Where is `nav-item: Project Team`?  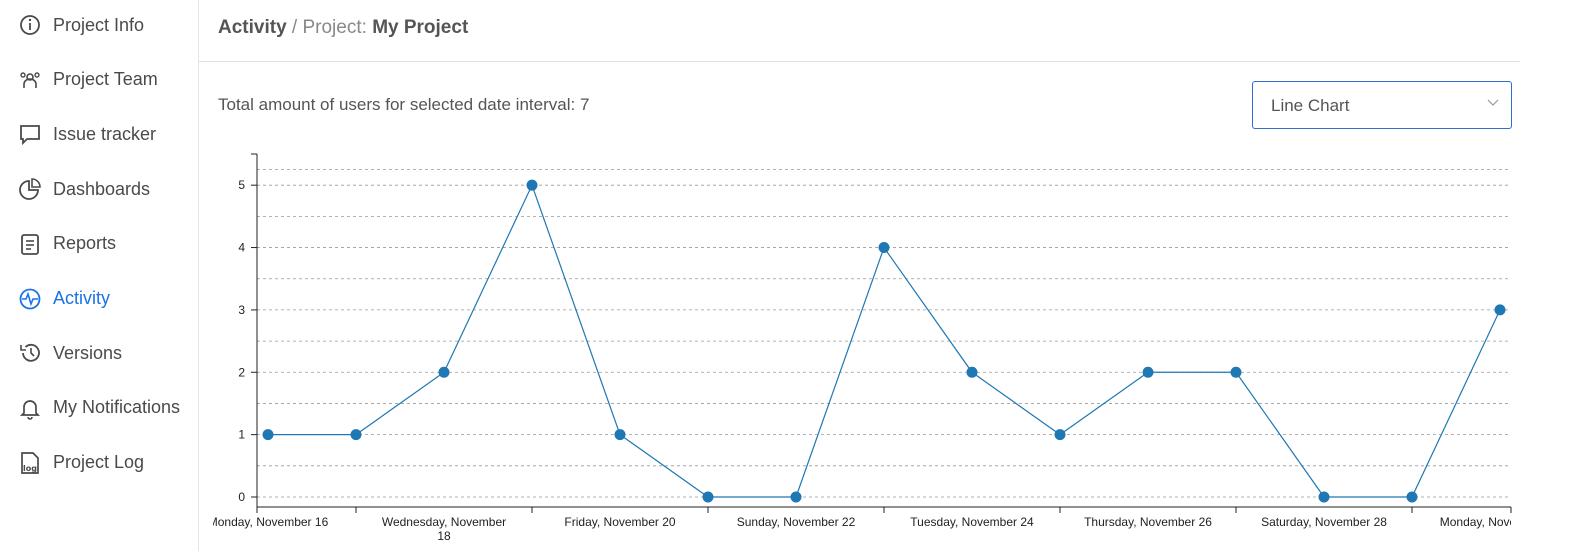 nav-item: Project Team is located at coordinates (99, 80).